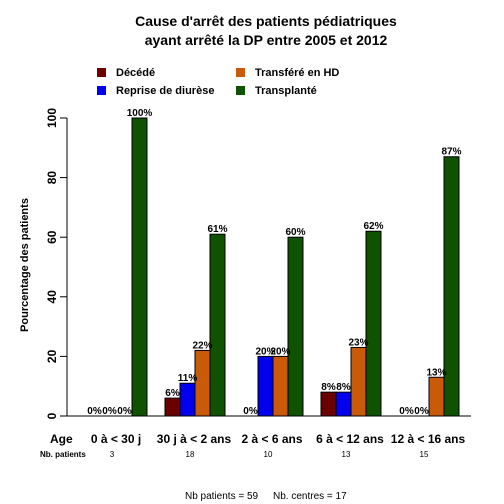 The width and height of the screenshot is (504, 504). I want to click on x-tick-label: 30 j à < 2 ans, so click(194, 439).